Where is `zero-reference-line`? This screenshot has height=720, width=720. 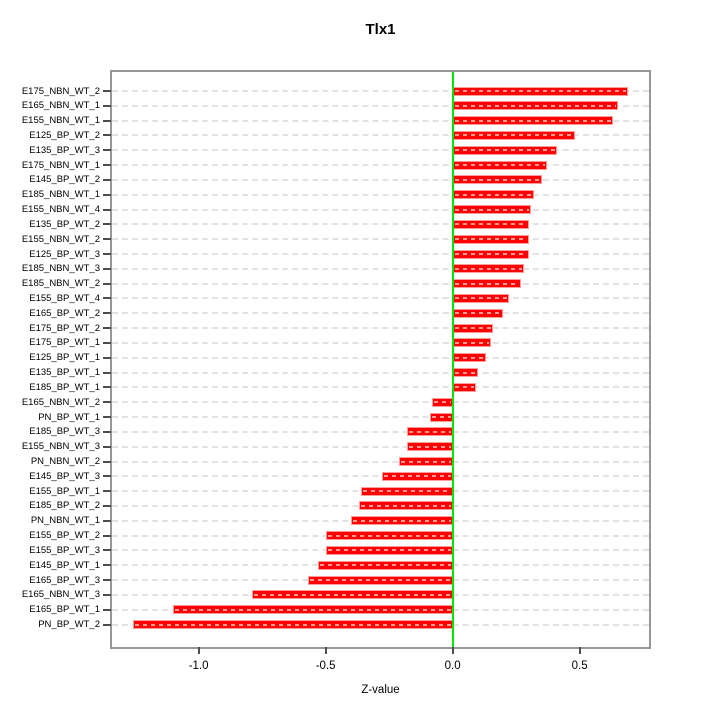
zero-reference-line is located at coordinates (452, 359).